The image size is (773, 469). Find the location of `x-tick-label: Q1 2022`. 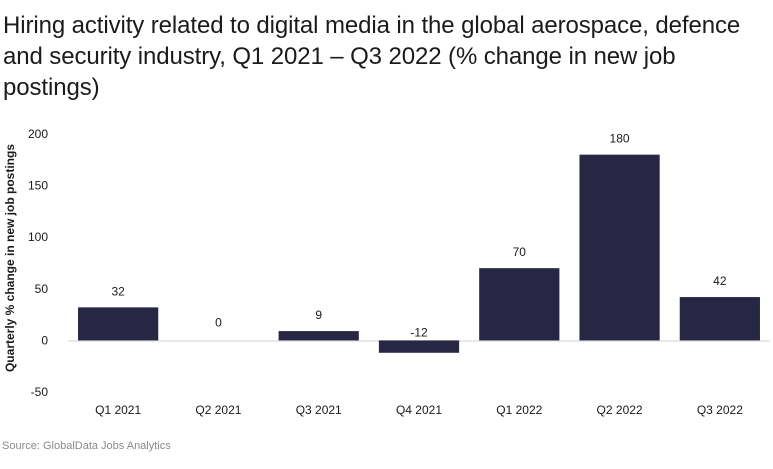

x-tick-label: Q1 2022 is located at coordinates (519, 410).